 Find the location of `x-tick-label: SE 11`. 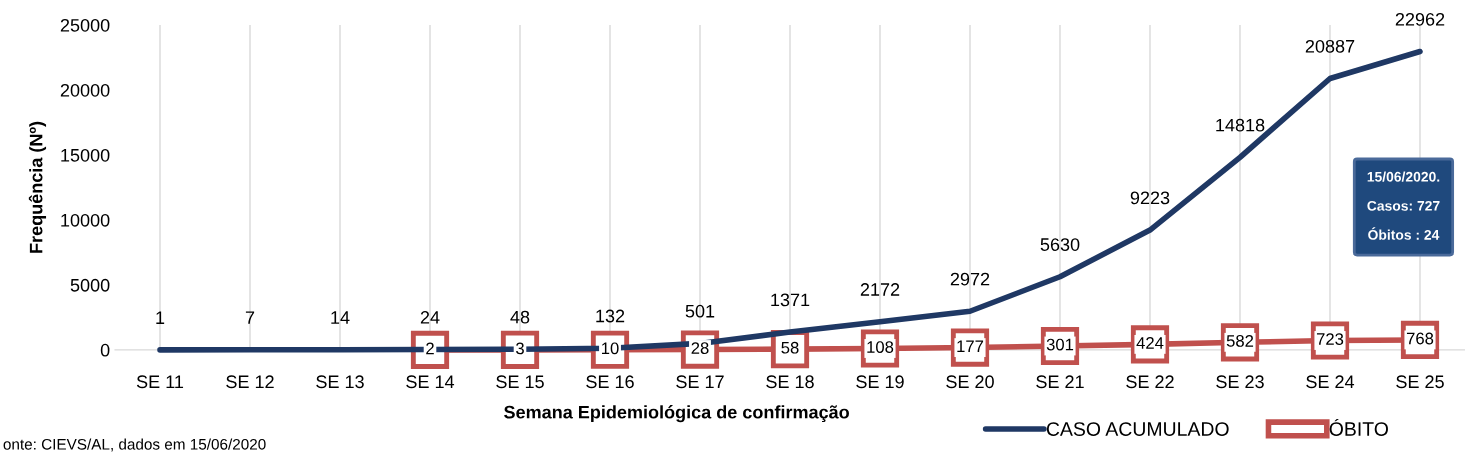

x-tick-label: SE 11 is located at coordinates (160, 382).